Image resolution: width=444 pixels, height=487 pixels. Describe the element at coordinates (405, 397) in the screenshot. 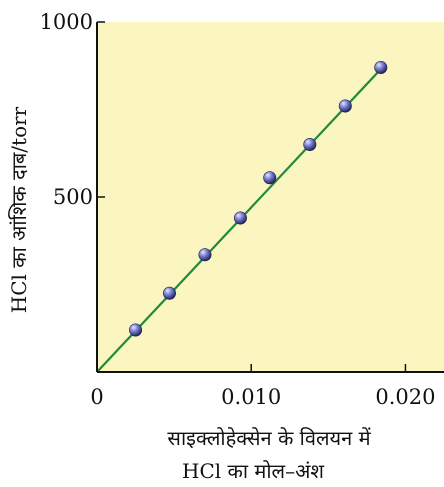

I see `x-tick-label: 0.020` at that location.